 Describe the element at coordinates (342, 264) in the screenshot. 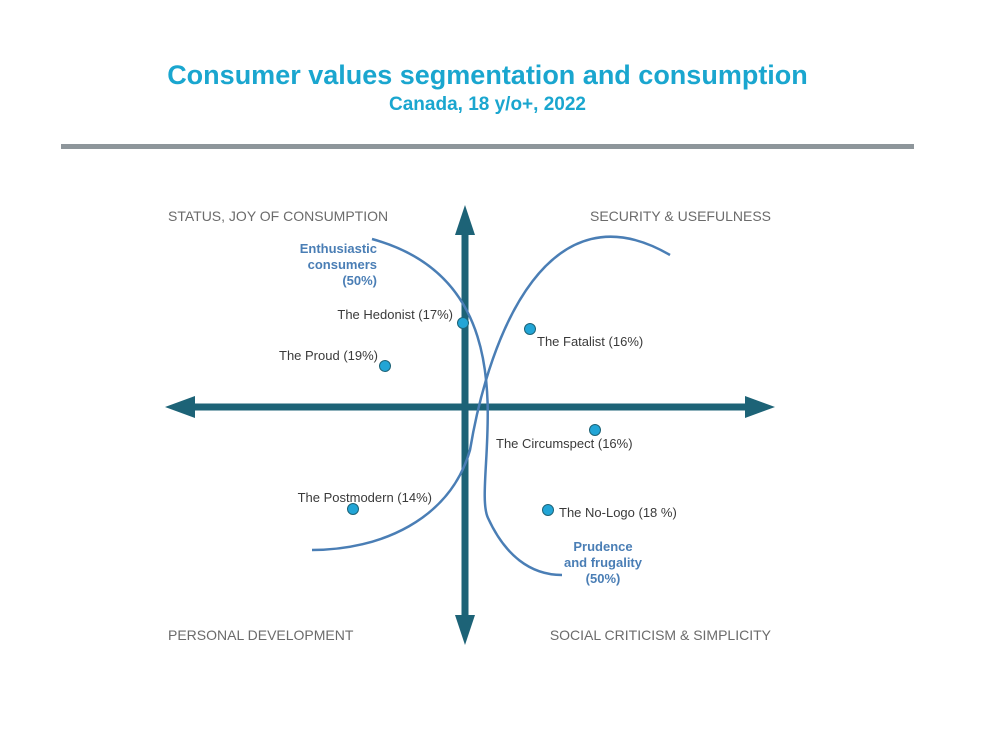

I see `group-label-line: consumers` at that location.